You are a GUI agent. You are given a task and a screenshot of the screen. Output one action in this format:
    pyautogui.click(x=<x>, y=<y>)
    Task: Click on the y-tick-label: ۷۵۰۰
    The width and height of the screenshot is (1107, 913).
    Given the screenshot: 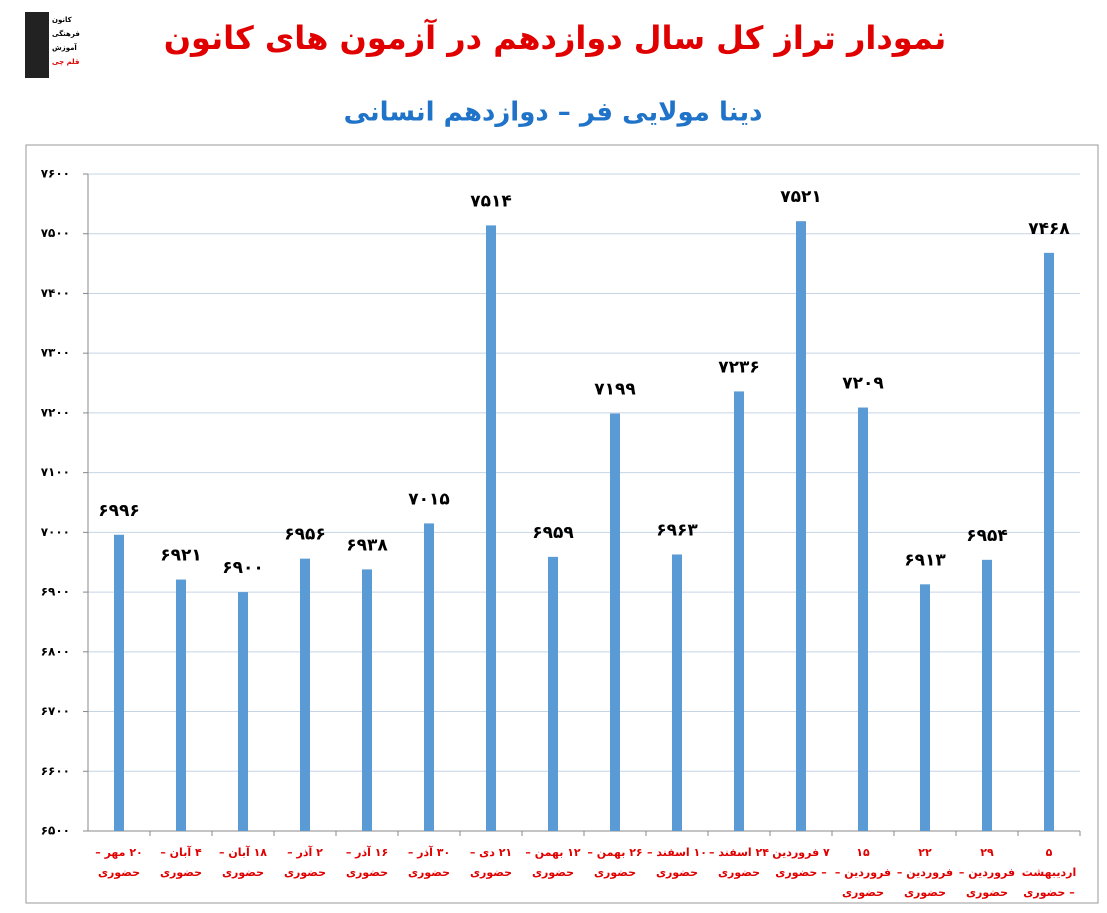 What is the action you would take?
    pyautogui.click(x=55, y=233)
    